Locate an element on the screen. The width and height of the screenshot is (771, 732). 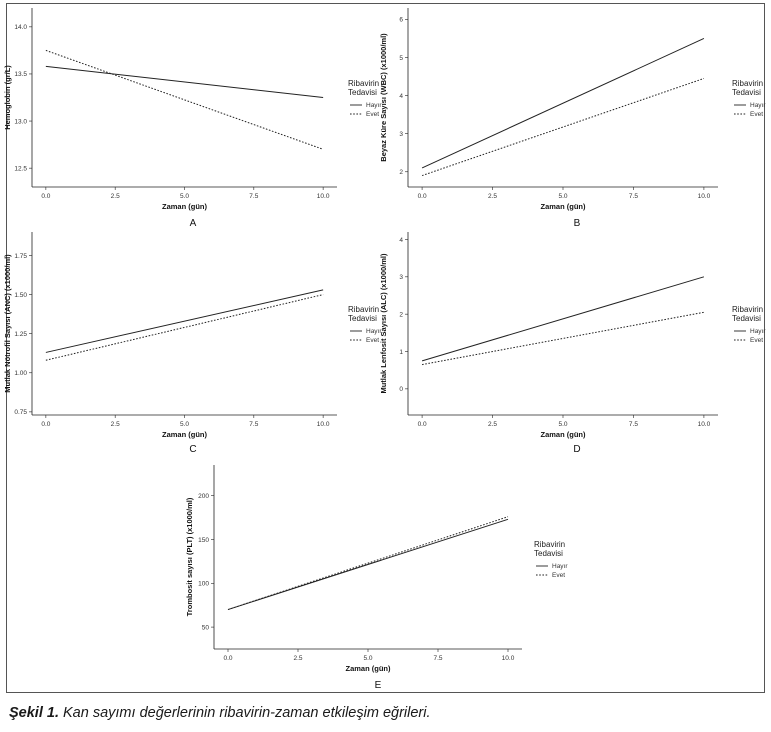
y-tick-label: 14.0 is located at coordinates (20, 27).